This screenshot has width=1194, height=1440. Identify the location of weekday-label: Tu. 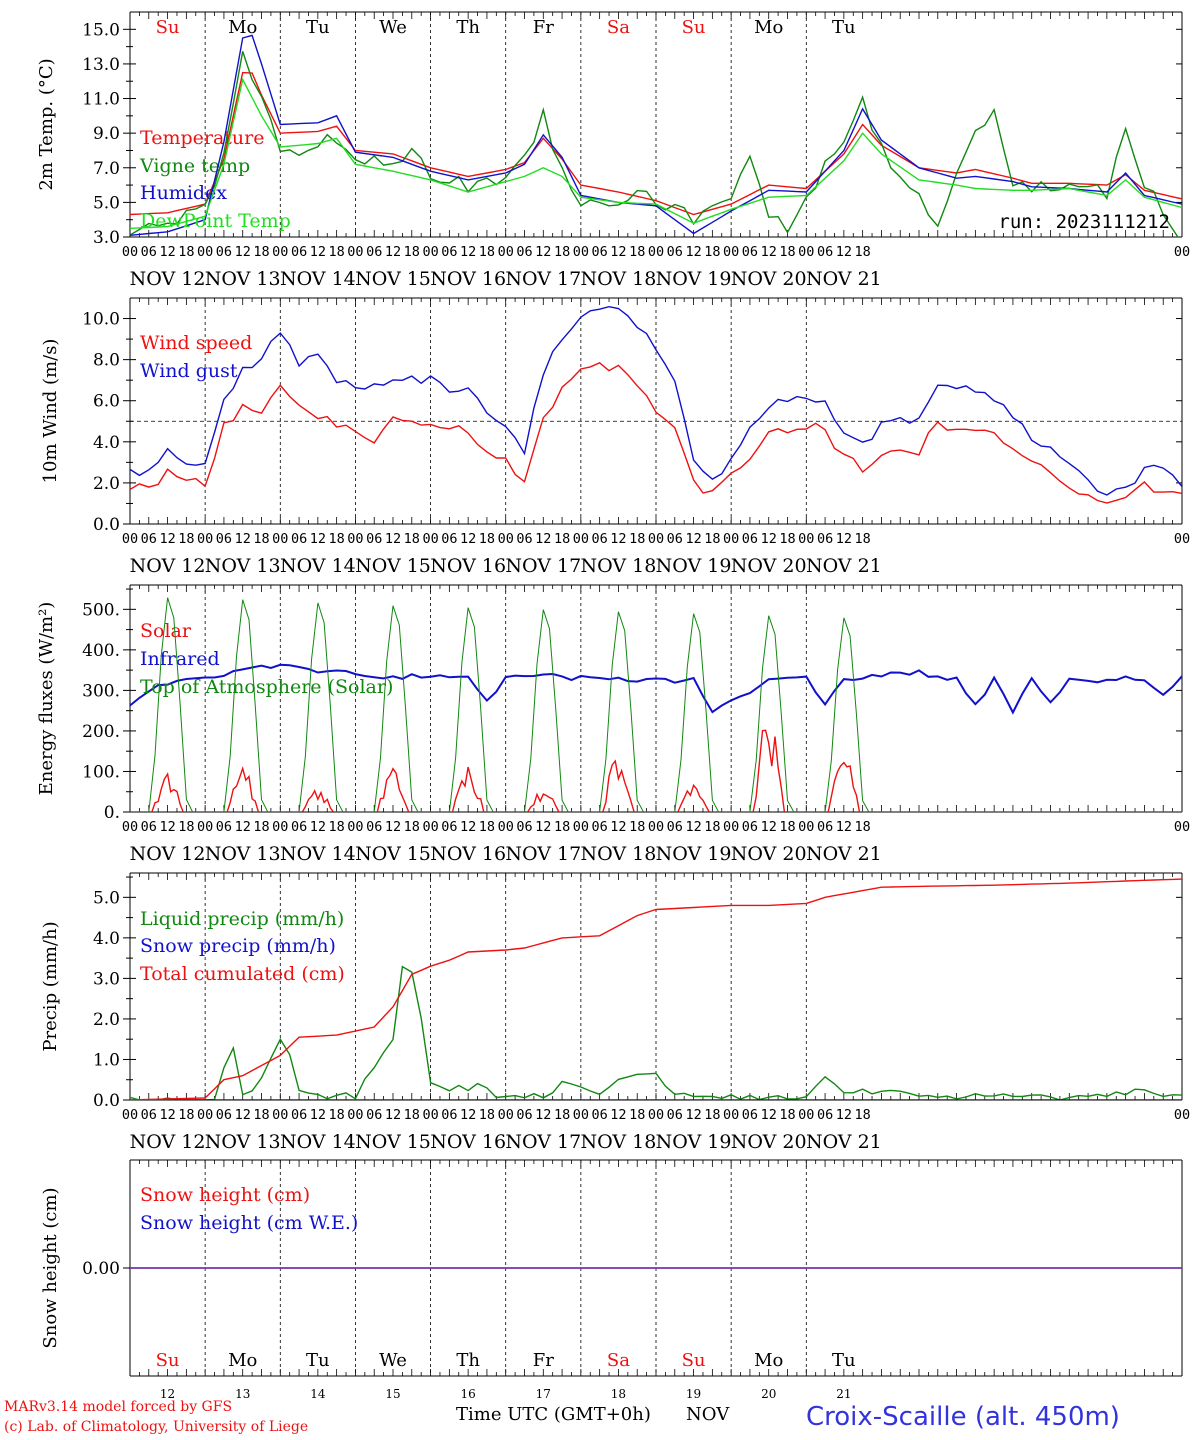
(318, 27).